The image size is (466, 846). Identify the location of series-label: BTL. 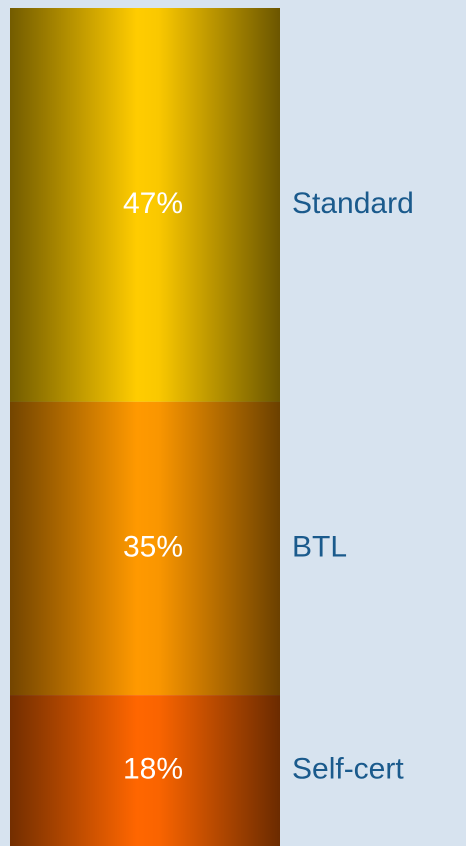
(319, 546).